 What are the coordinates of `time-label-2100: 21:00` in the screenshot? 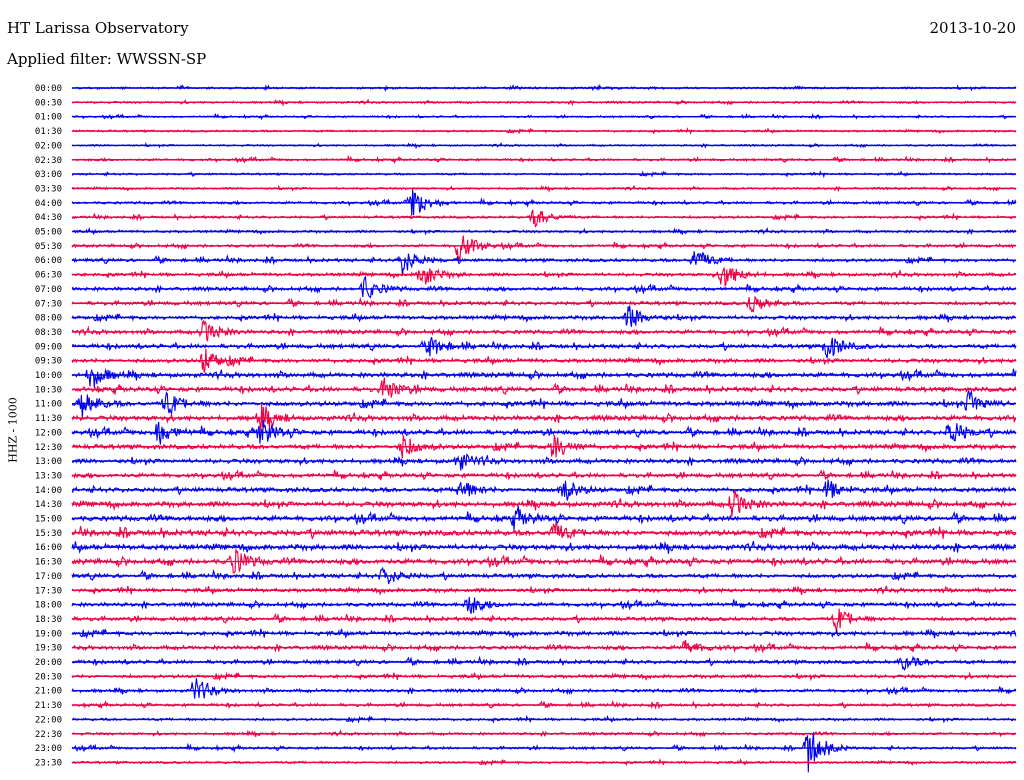 It's located at (48, 692).